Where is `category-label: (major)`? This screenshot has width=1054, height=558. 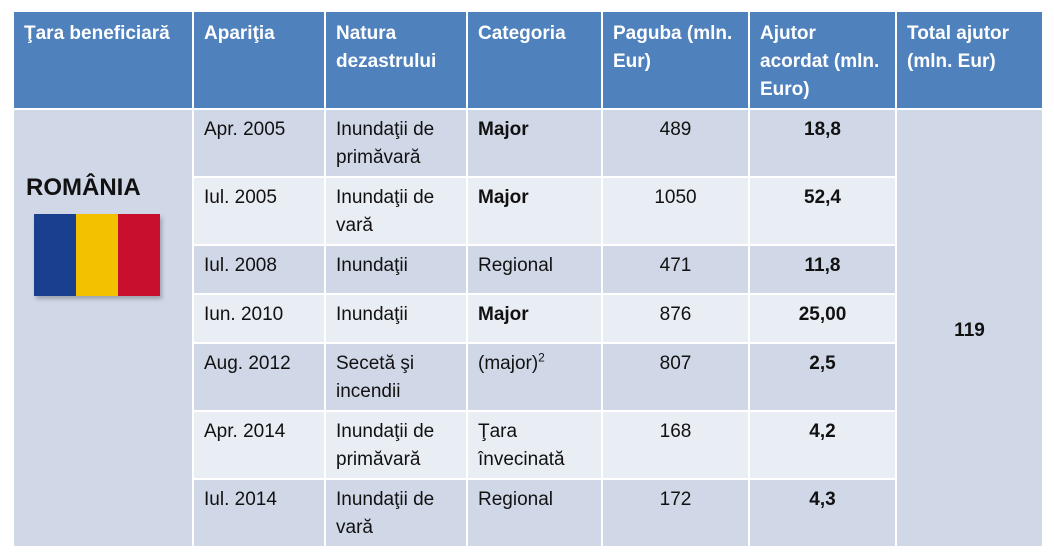 category-label: (major) is located at coordinates (508, 363).